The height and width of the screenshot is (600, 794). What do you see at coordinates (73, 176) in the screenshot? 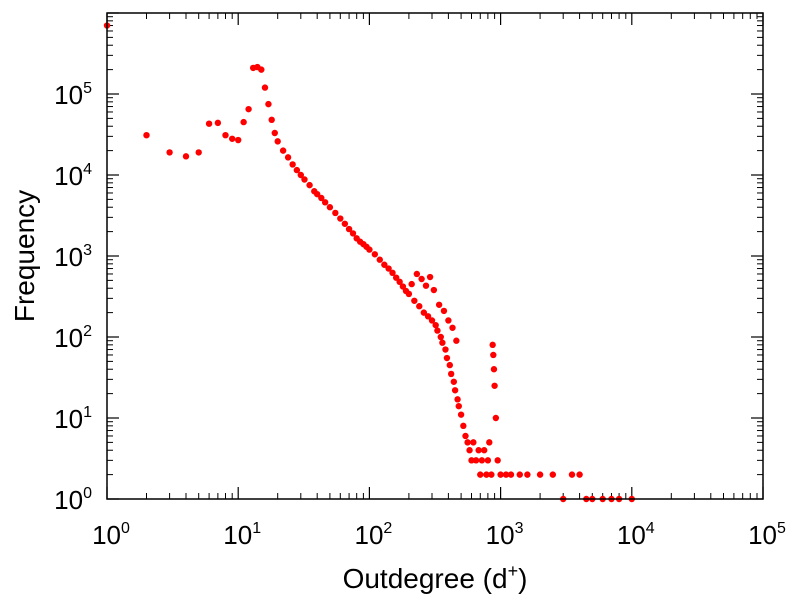
I see `y-tick-label: 10⁴` at bounding box center [73, 176].